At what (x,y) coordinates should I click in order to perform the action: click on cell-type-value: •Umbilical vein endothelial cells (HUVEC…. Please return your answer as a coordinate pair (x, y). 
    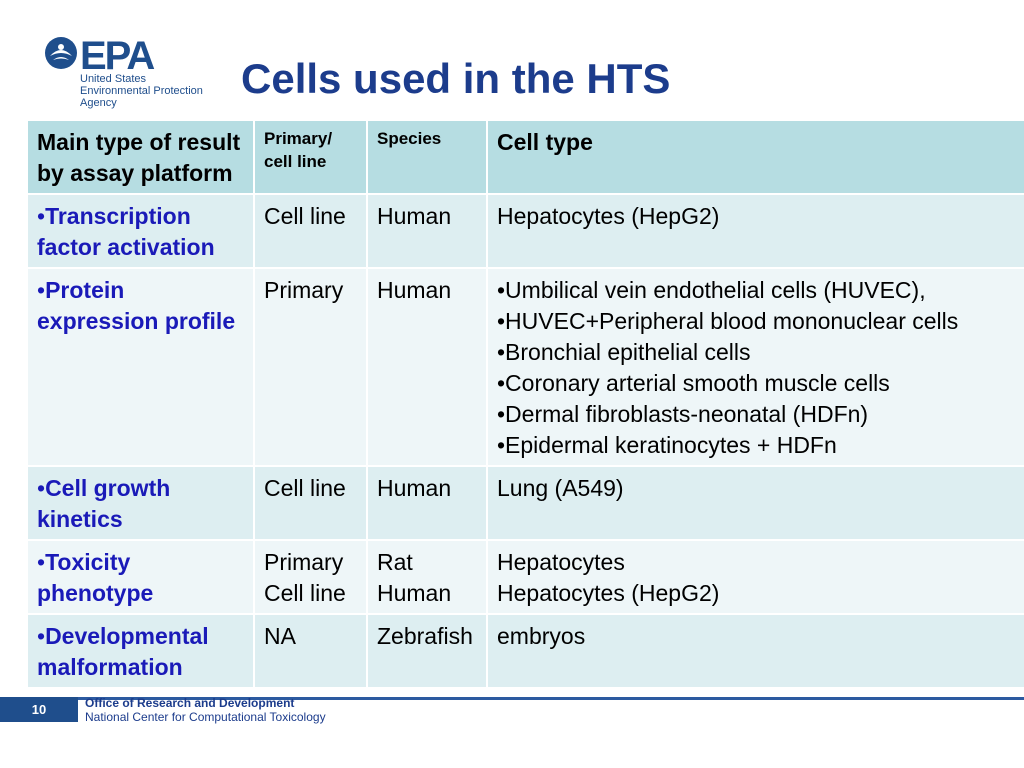
    Looking at the image, I should click on (711, 290).